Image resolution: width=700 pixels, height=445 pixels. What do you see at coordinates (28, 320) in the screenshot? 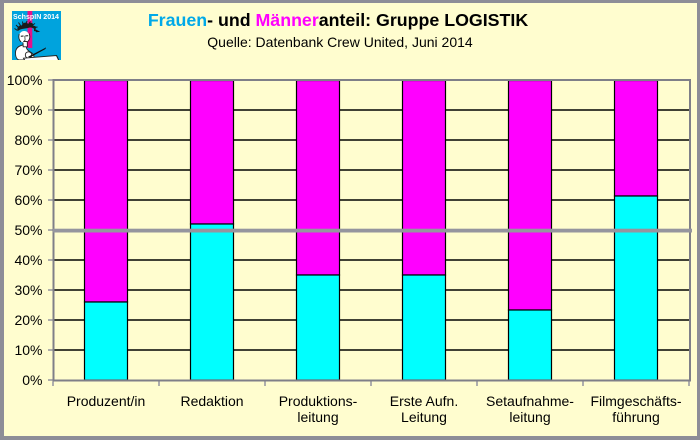
I see `svg-text: 20%` at bounding box center [28, 320].